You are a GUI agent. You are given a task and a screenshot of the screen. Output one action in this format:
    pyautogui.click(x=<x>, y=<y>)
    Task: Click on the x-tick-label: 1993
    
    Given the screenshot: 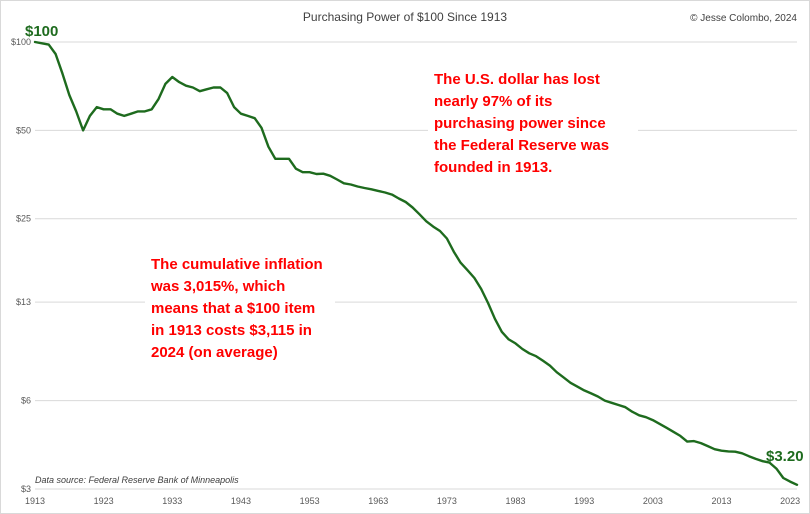 What is the action you would take?
    pyautogui.click(x=584, y=501)
    